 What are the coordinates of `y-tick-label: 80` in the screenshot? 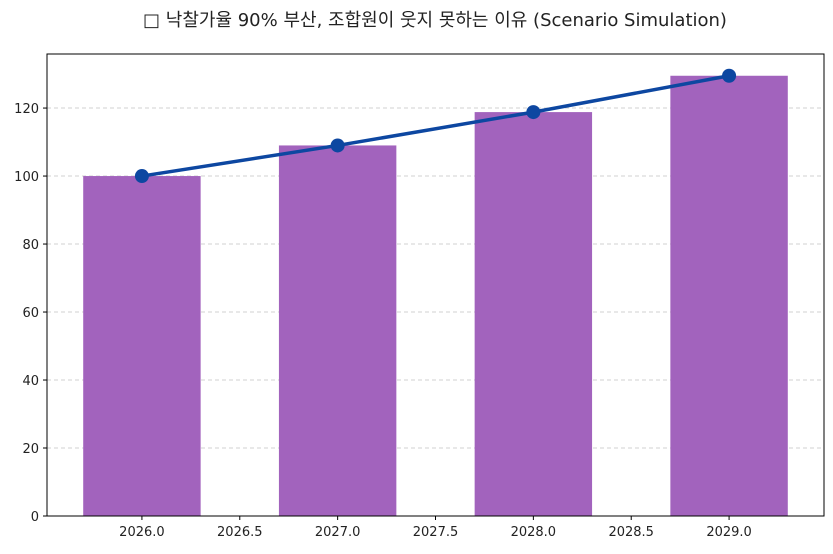 It's located at (30, 245).